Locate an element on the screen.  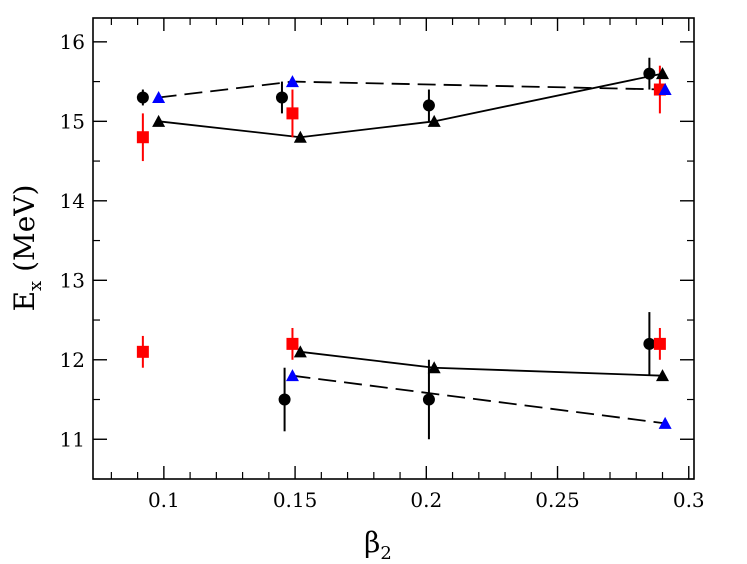
y-axis-title-rest: (MeV) is located at coordinates (24, 233).